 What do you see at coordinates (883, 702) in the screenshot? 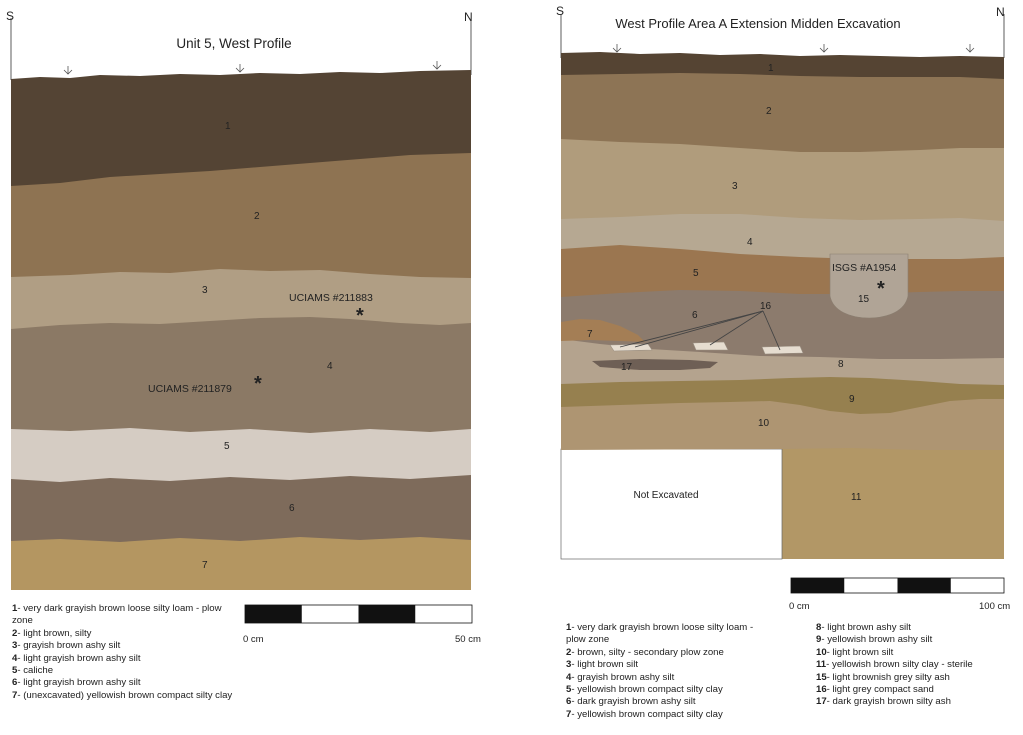
I see `legend-item: 17- dark grayish brown silty ash` at bounding box center [883, 702].